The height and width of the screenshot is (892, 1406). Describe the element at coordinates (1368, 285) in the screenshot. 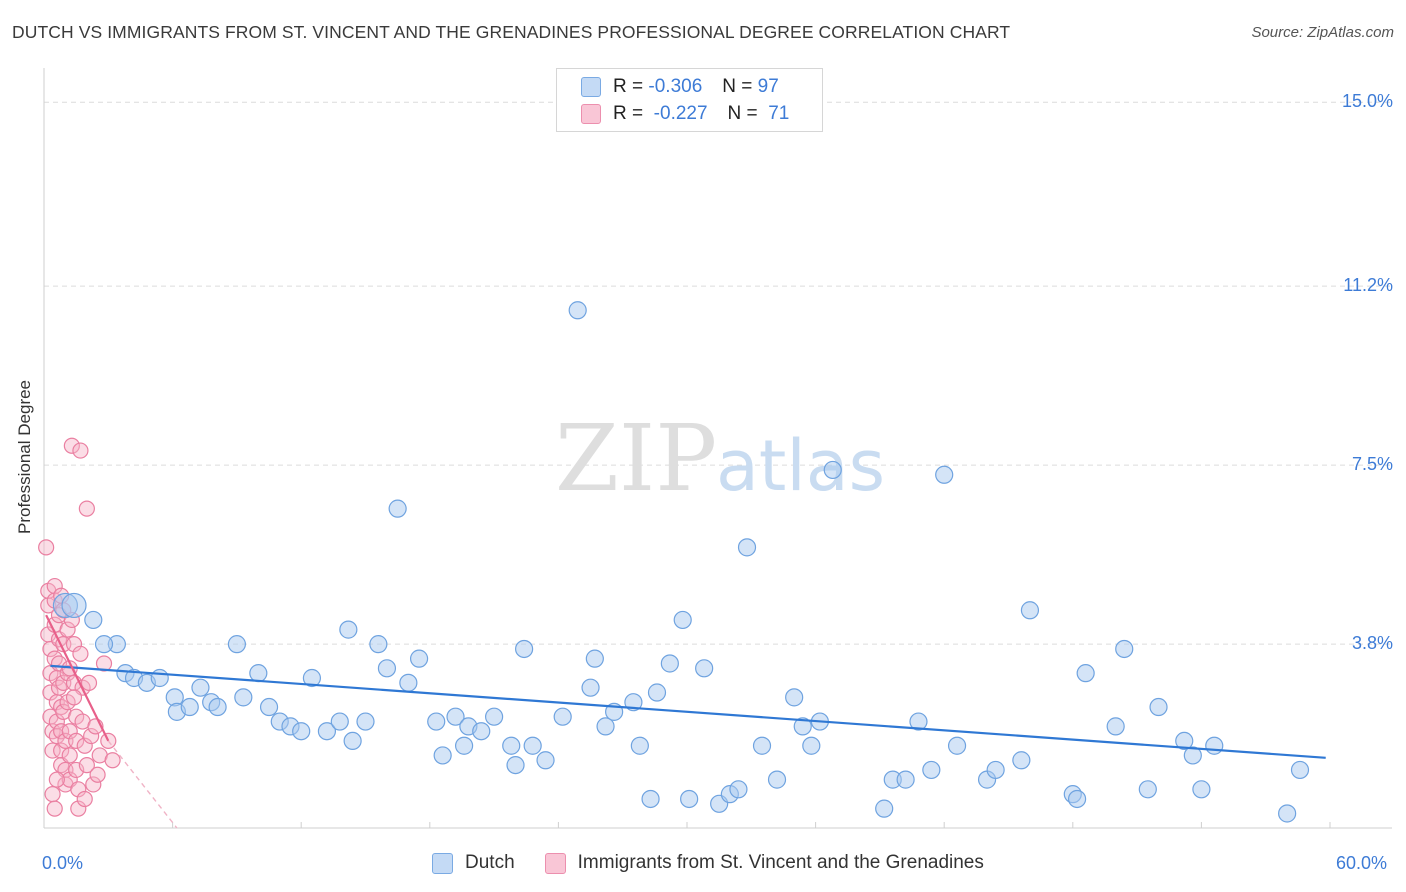

I see `y-tick-label: 11.2%` at that location.